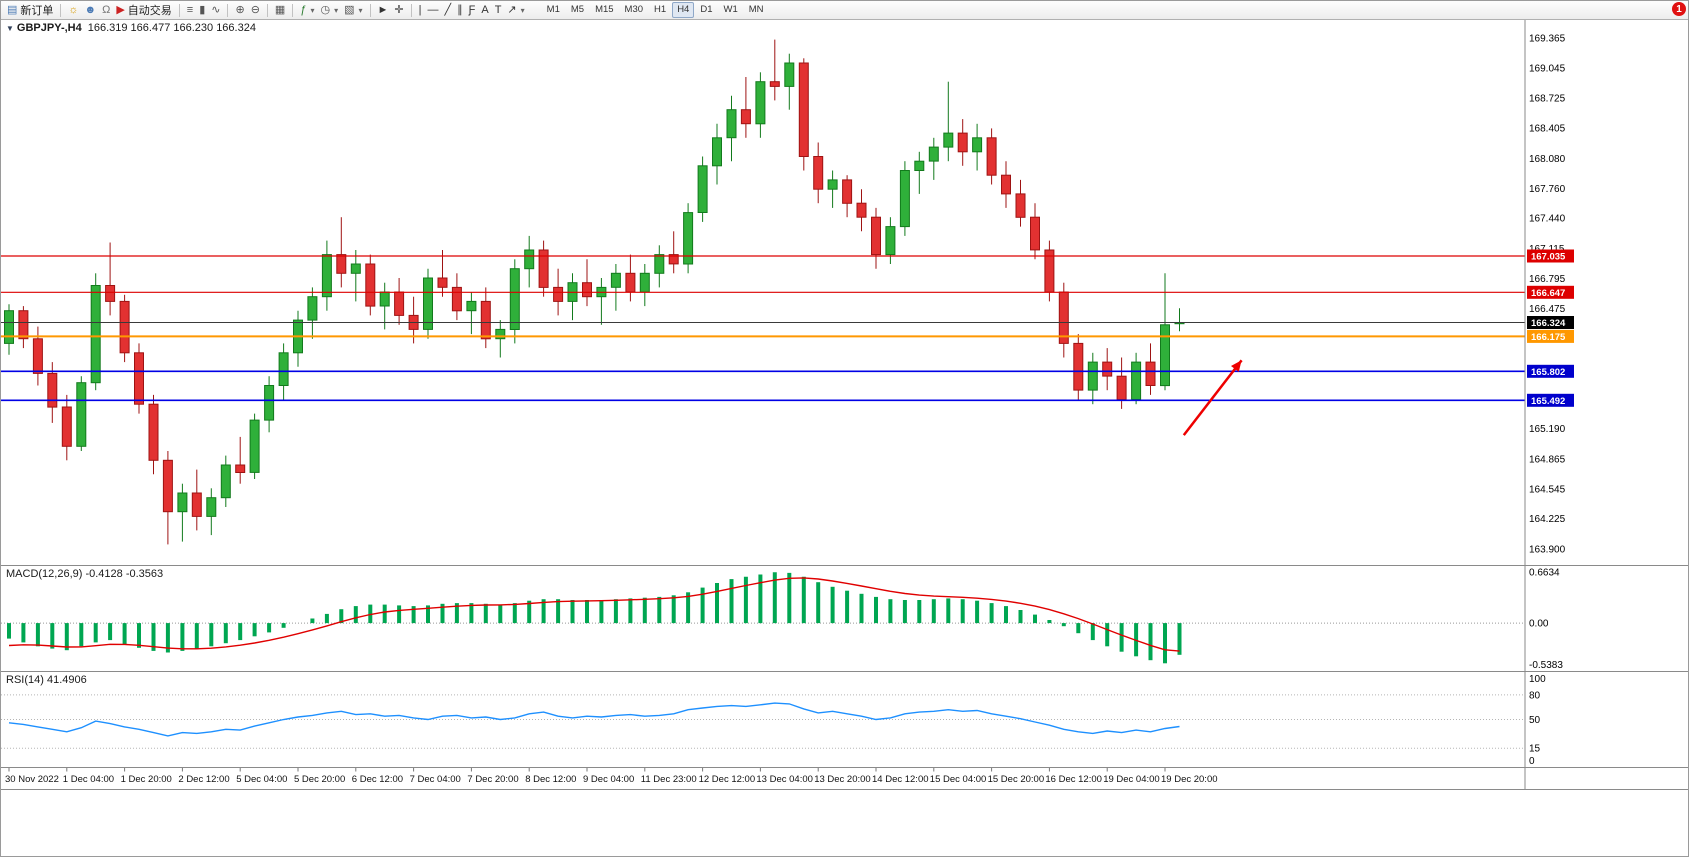 Image resolution: width=1689 pixels, height=857 pixels. Describe the element at coordinates (202, 10) in the screenshot. I see `candlestick-chart-button: ▮` at that location.